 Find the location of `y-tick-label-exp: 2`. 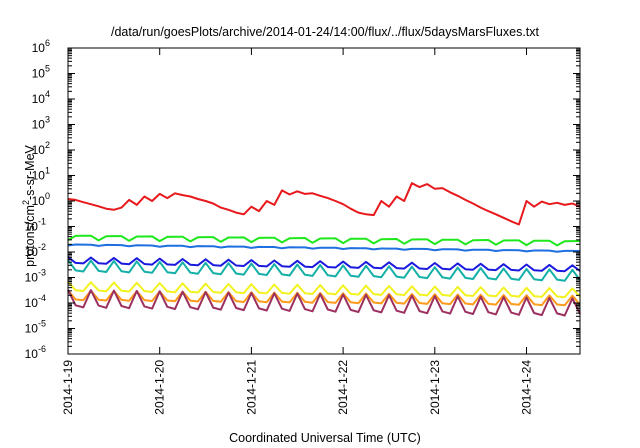

y-tick-label-exp: 2 is located at coordinates (47, 145).